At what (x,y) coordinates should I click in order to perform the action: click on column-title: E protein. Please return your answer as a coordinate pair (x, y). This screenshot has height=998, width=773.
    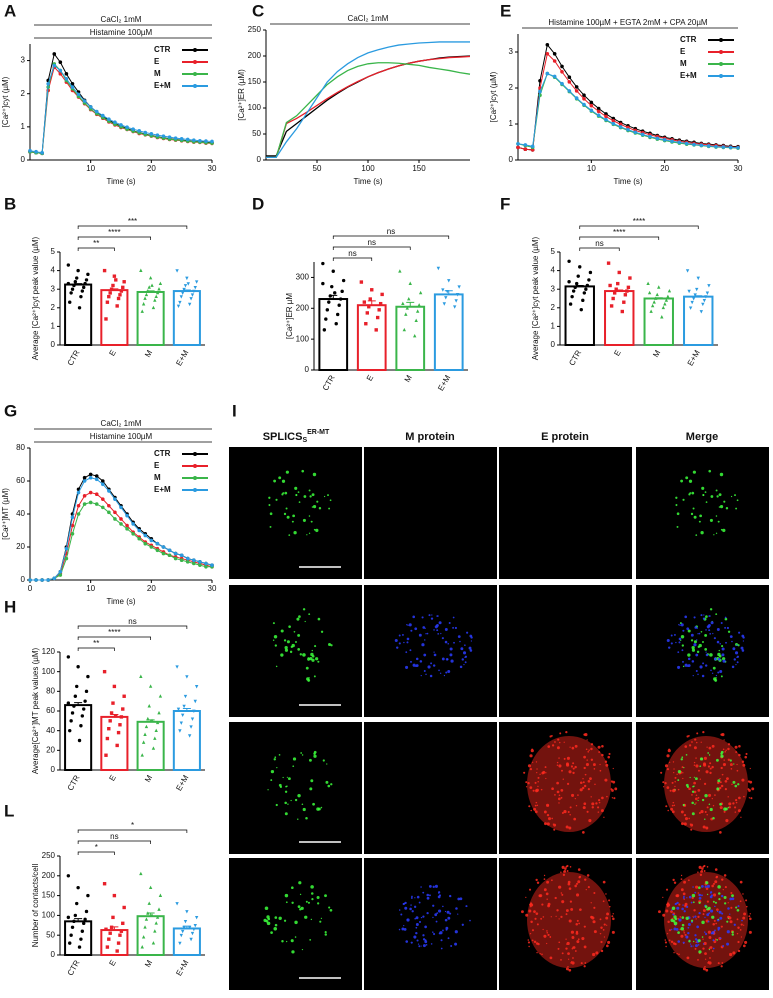
    Looking at the image, I should click on (565, 437).